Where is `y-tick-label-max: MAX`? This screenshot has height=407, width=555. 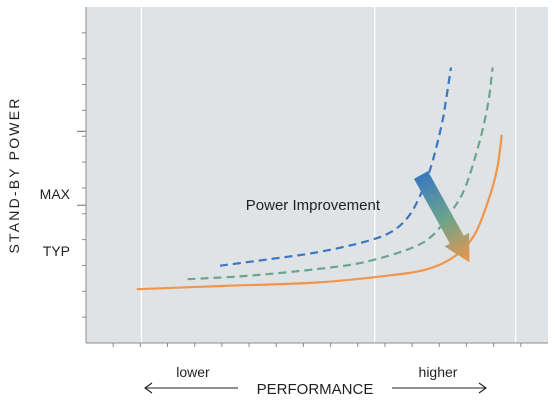
y-tick-label-max: MAX is located at coordinates (55, 194).